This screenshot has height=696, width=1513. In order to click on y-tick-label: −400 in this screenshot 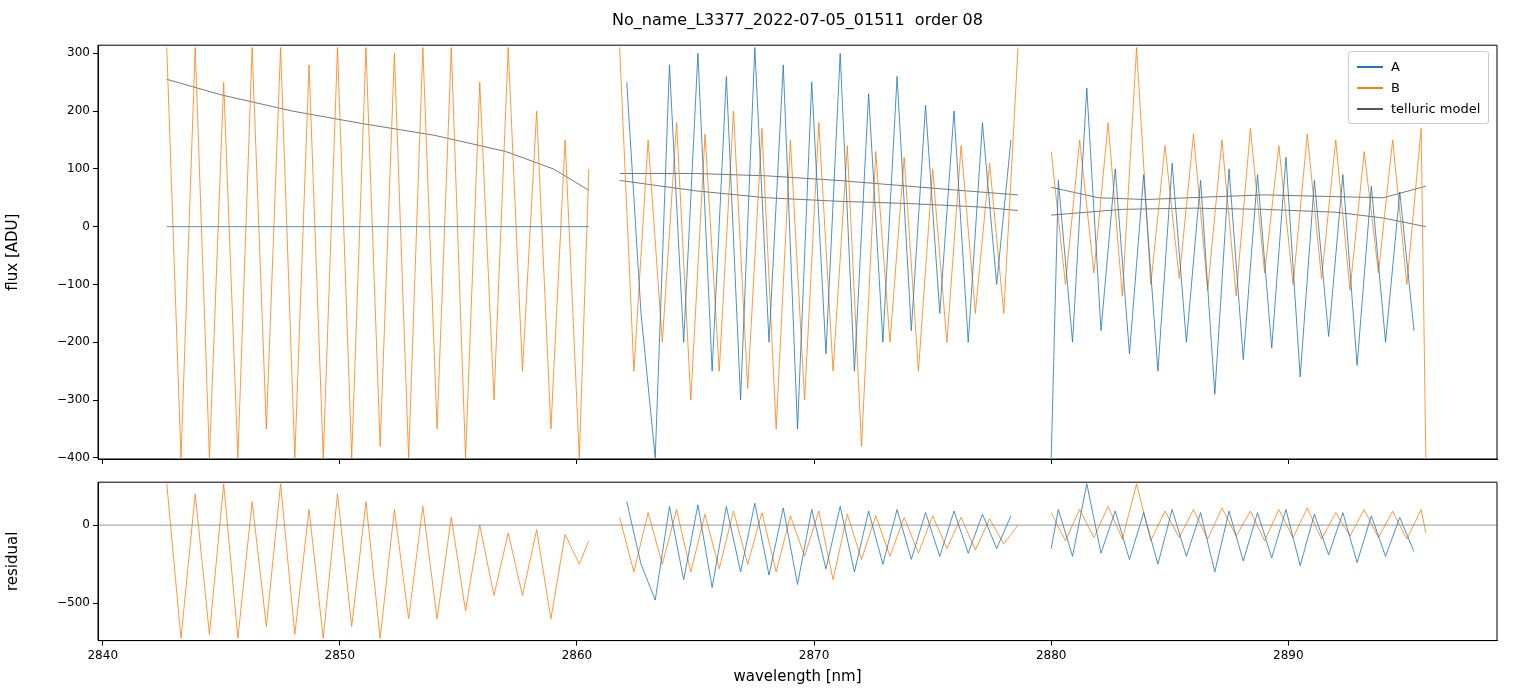, I will do `click(73, 456)`.